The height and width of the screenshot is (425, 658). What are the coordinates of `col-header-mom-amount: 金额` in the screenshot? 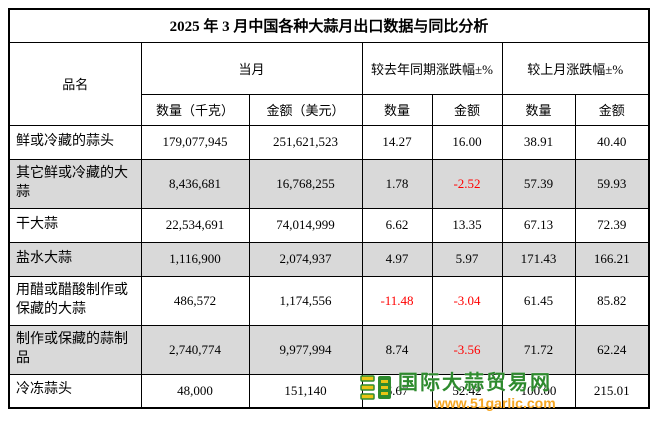 It's located at (612, 109).